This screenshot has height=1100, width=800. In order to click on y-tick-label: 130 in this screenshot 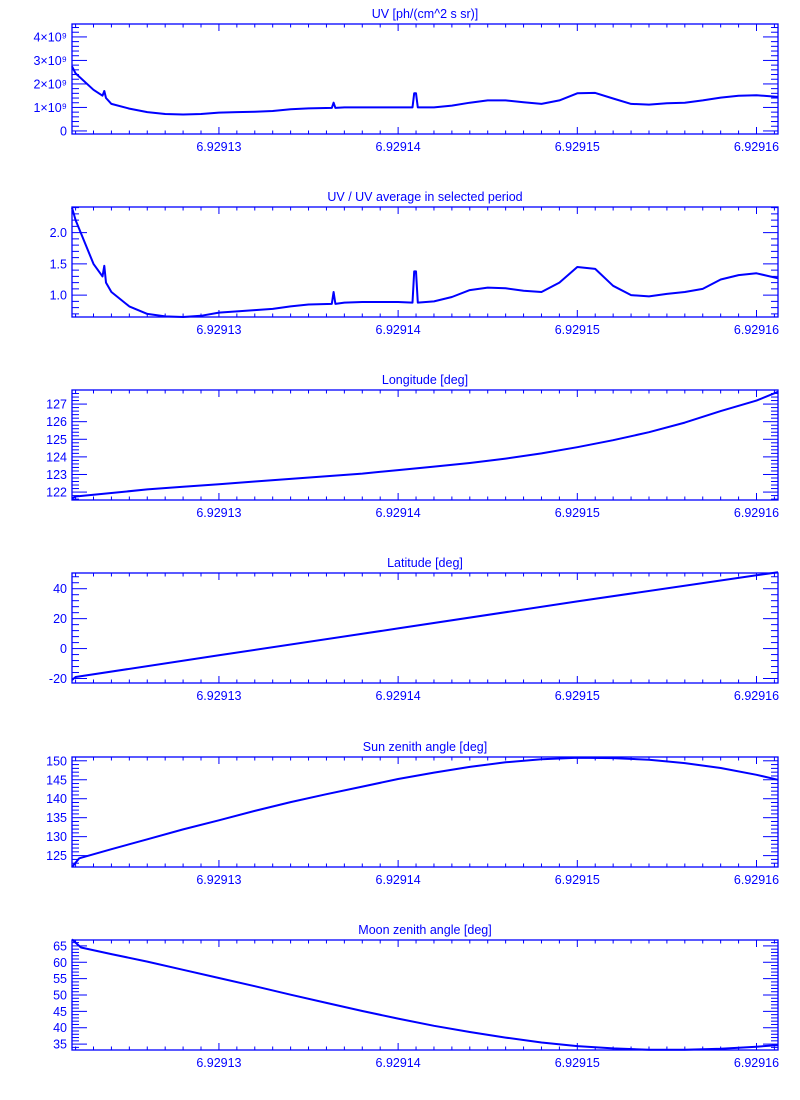, I will do `click(56, 837)`.